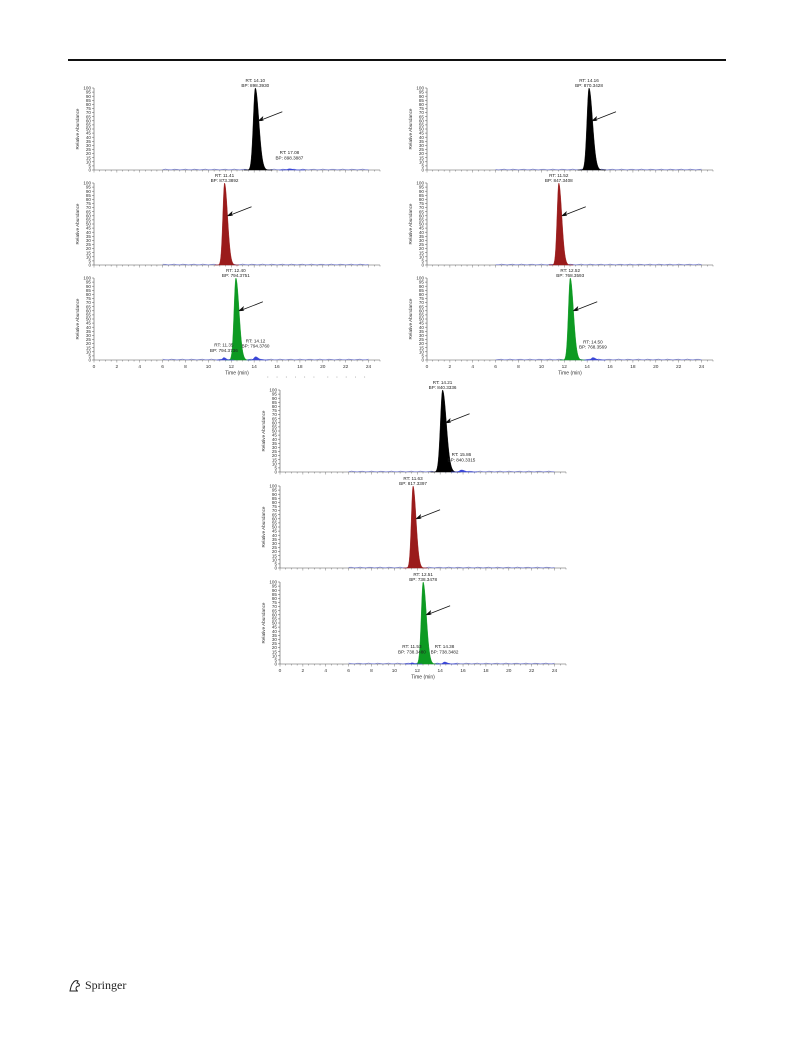 Image resolution: width=793 pixels, height=1053 pixels. I want to click on x-tick-label: 12, so click(232, 367).